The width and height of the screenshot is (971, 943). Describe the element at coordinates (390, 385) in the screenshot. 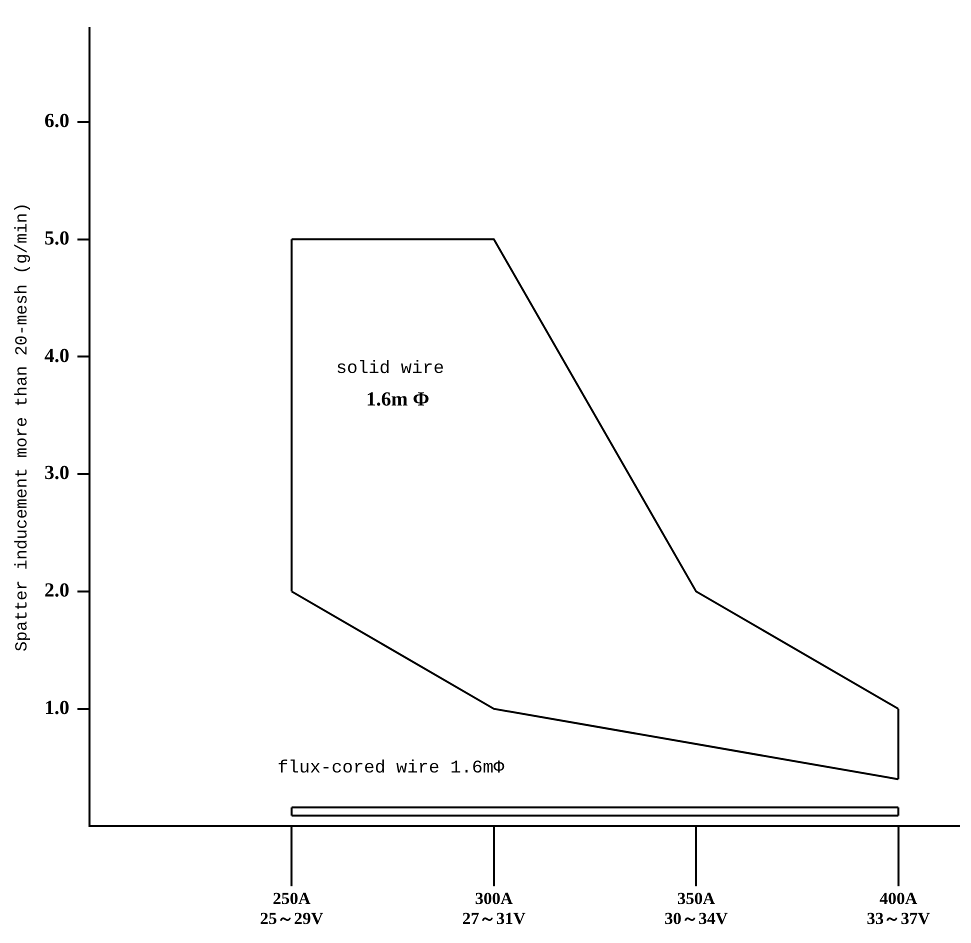

I see `annotation: solid wire 1.6m Φ` at that location.